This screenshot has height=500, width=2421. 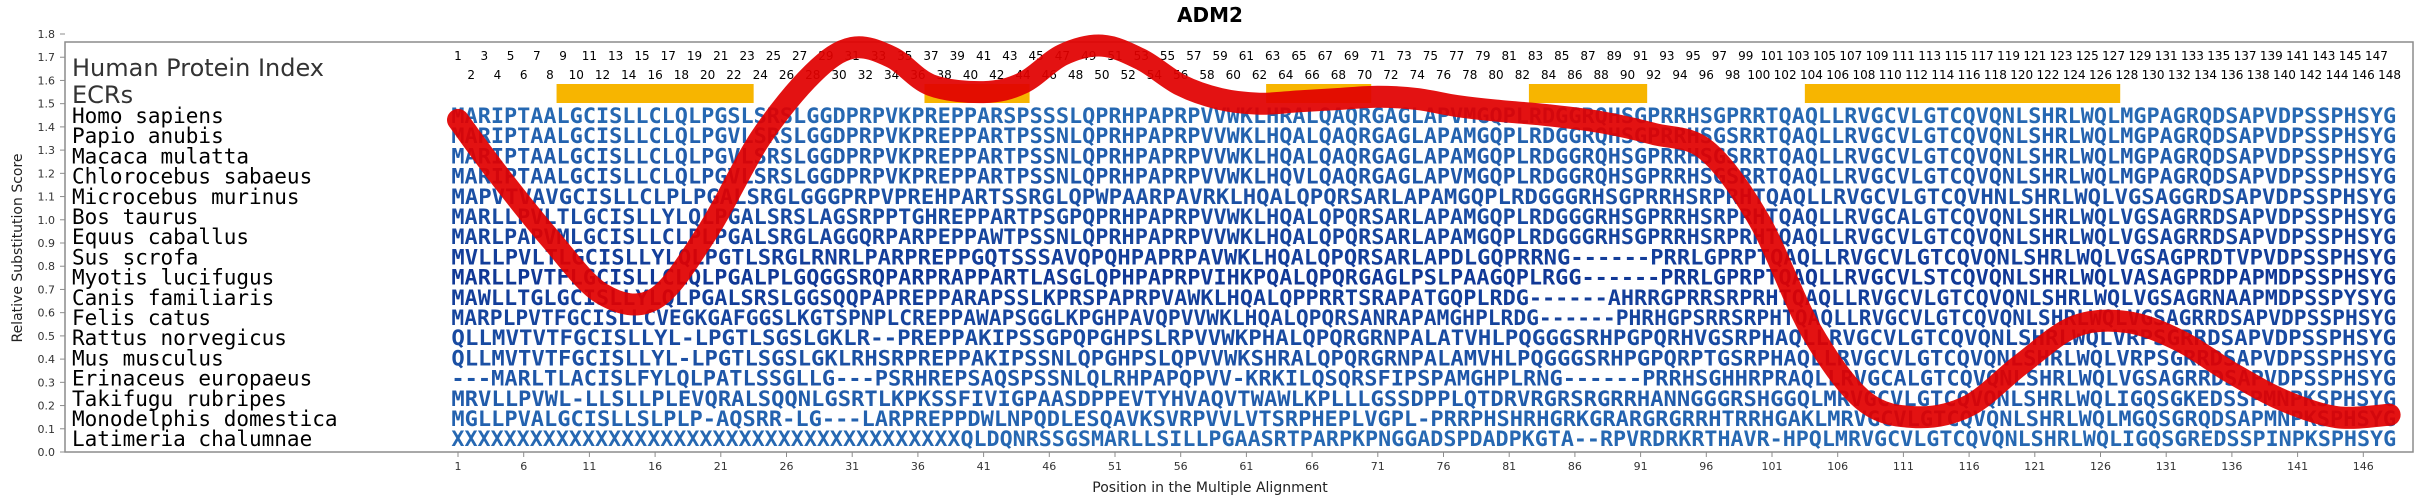 I want to click on human-position-label: 37, so click(x=930, y=56).